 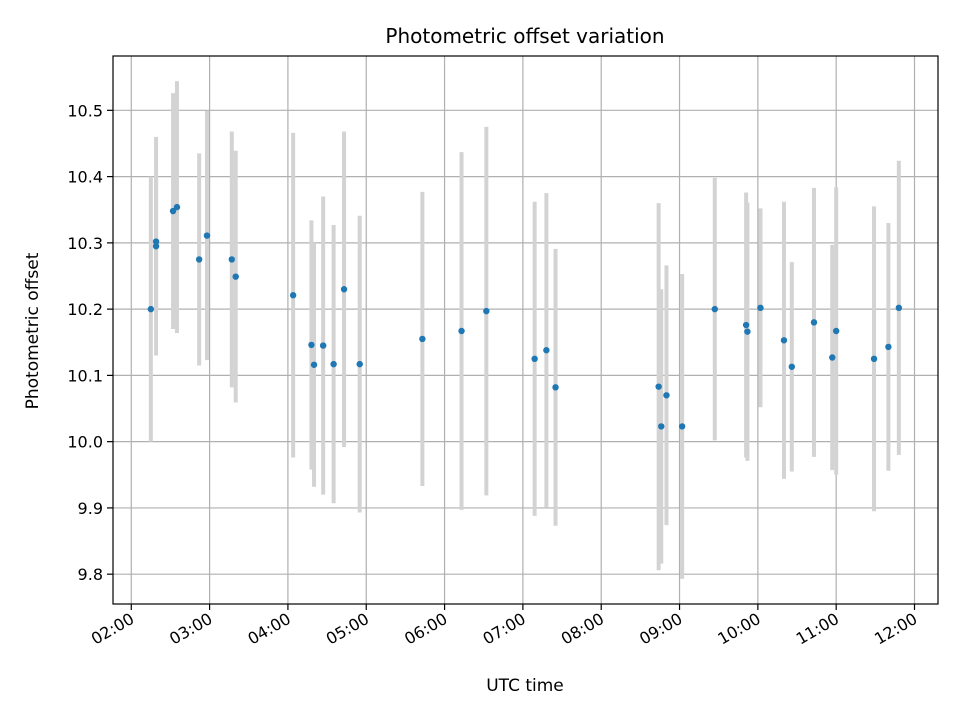 I want to click on y-tick-label: 10.3, so click(x=85, y=243).